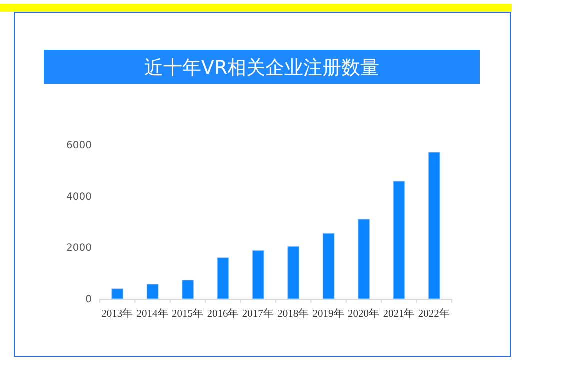  What do you see at coordinates (364, 314) in the screenshot?
I see `x-tick-label: 2020年` at bounding box center [364, 314].